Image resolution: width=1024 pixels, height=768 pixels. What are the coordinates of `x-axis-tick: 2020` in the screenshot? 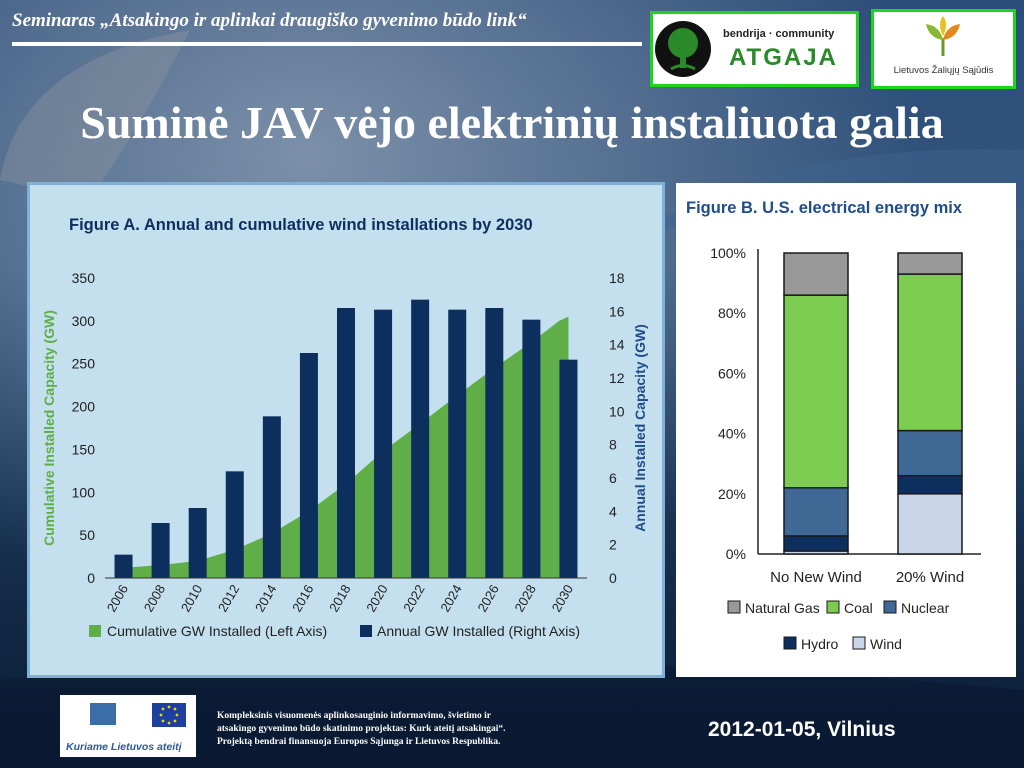 It's located at (376, 598).